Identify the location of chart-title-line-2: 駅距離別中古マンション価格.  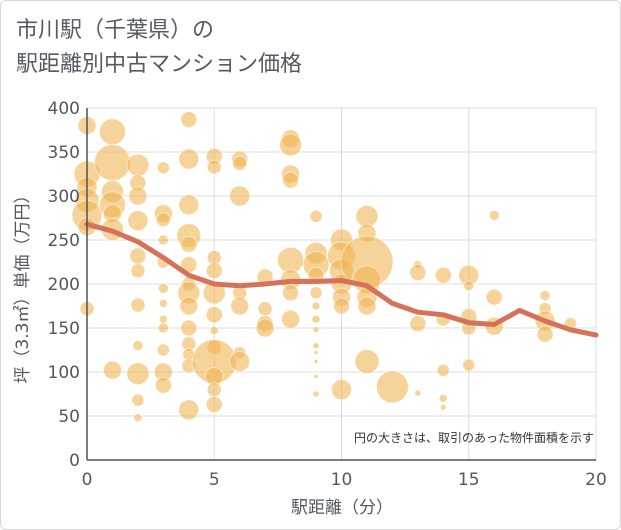
(159, 64).